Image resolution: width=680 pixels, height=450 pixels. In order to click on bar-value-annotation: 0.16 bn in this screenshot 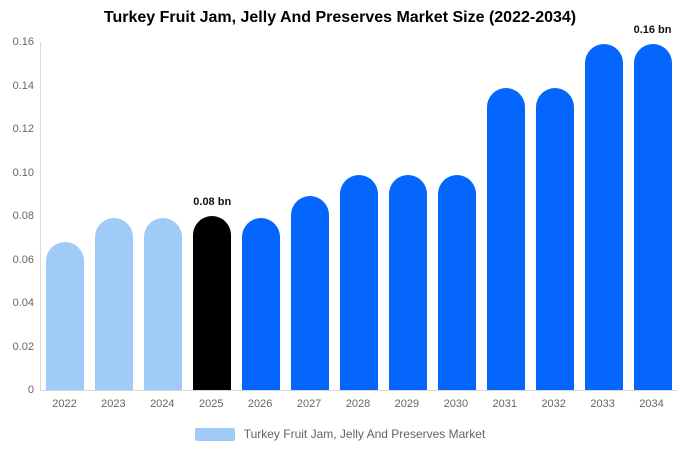, I will do `click(652, 30)`.